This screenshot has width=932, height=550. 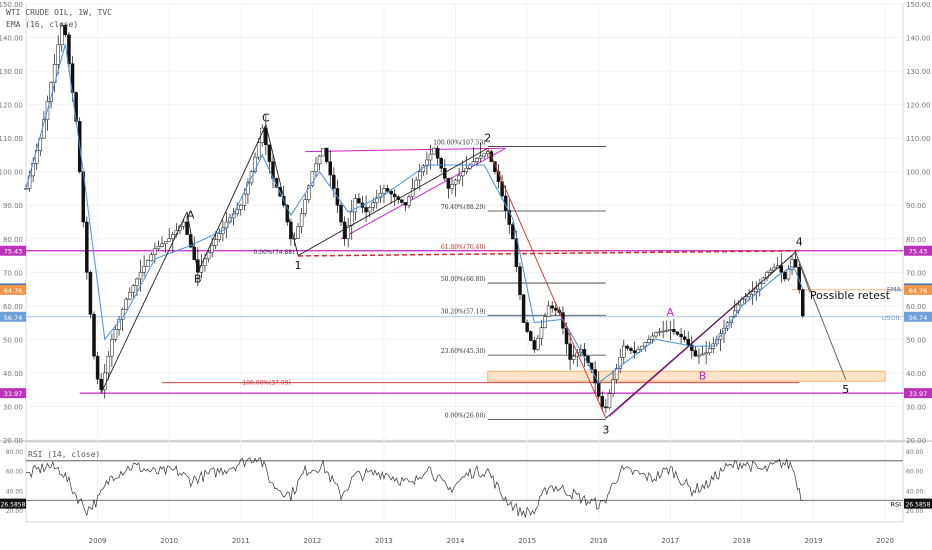 What do you see at coordinates (850, 295) in the screenshot?
I see `annotation-text: Possible retest` at bounding box center [850, 295].